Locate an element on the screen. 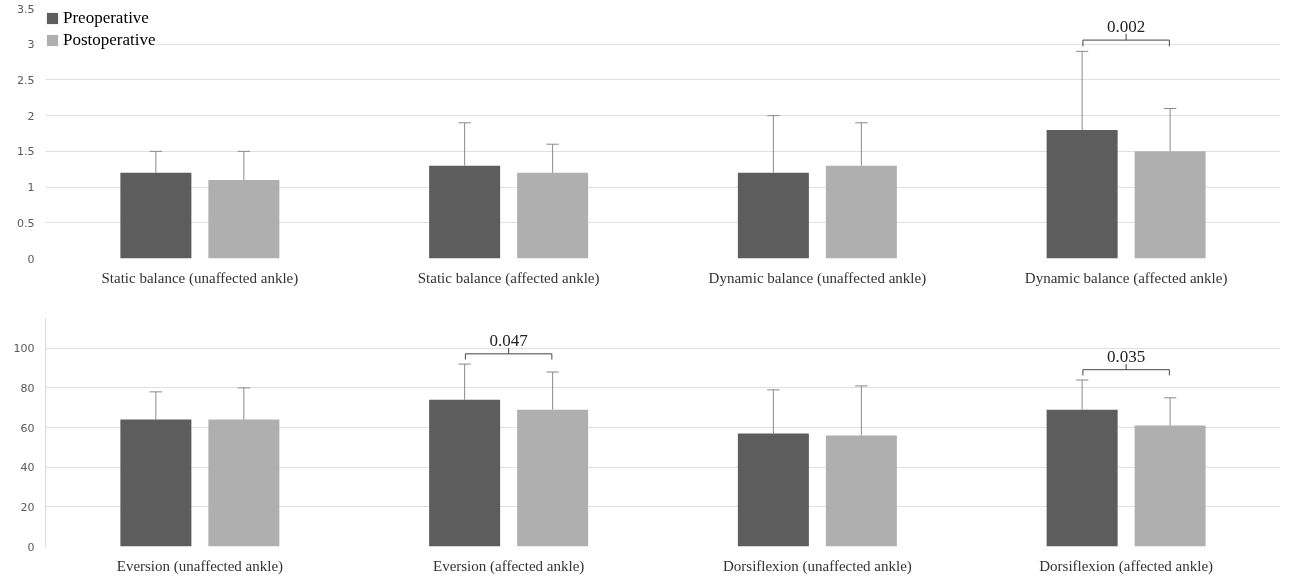 The height and width of the screenshot is (585, 1291). x-tick-label: Static balance (affected ankle) is located at coordinates (508, 278).